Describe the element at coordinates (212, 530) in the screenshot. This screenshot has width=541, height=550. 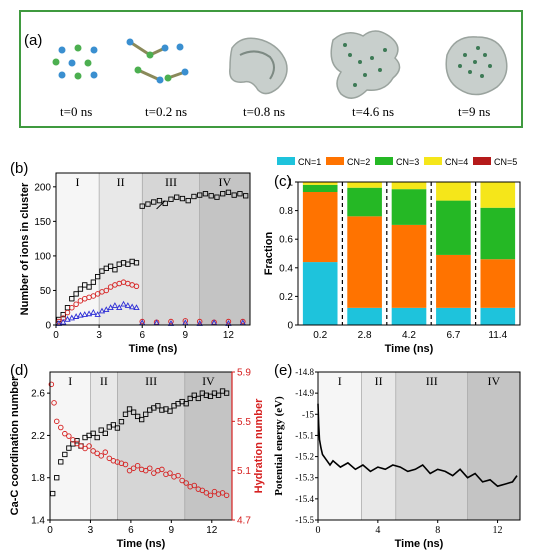
I see `d-xtick-label-4: 12` at that location.